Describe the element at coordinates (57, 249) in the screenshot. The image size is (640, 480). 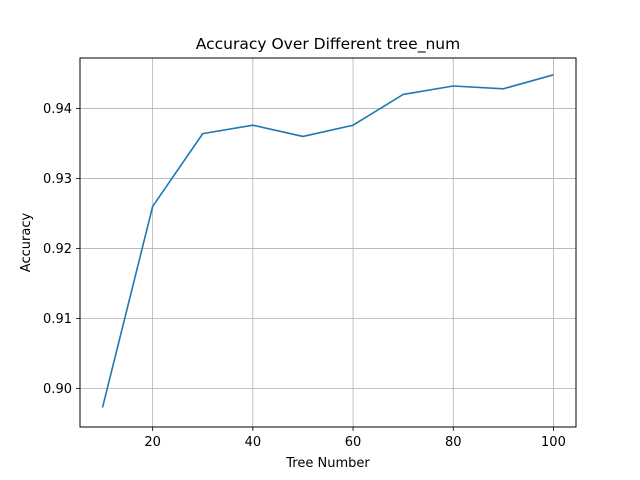
I see `y-tick-label: 0.92` at that location.